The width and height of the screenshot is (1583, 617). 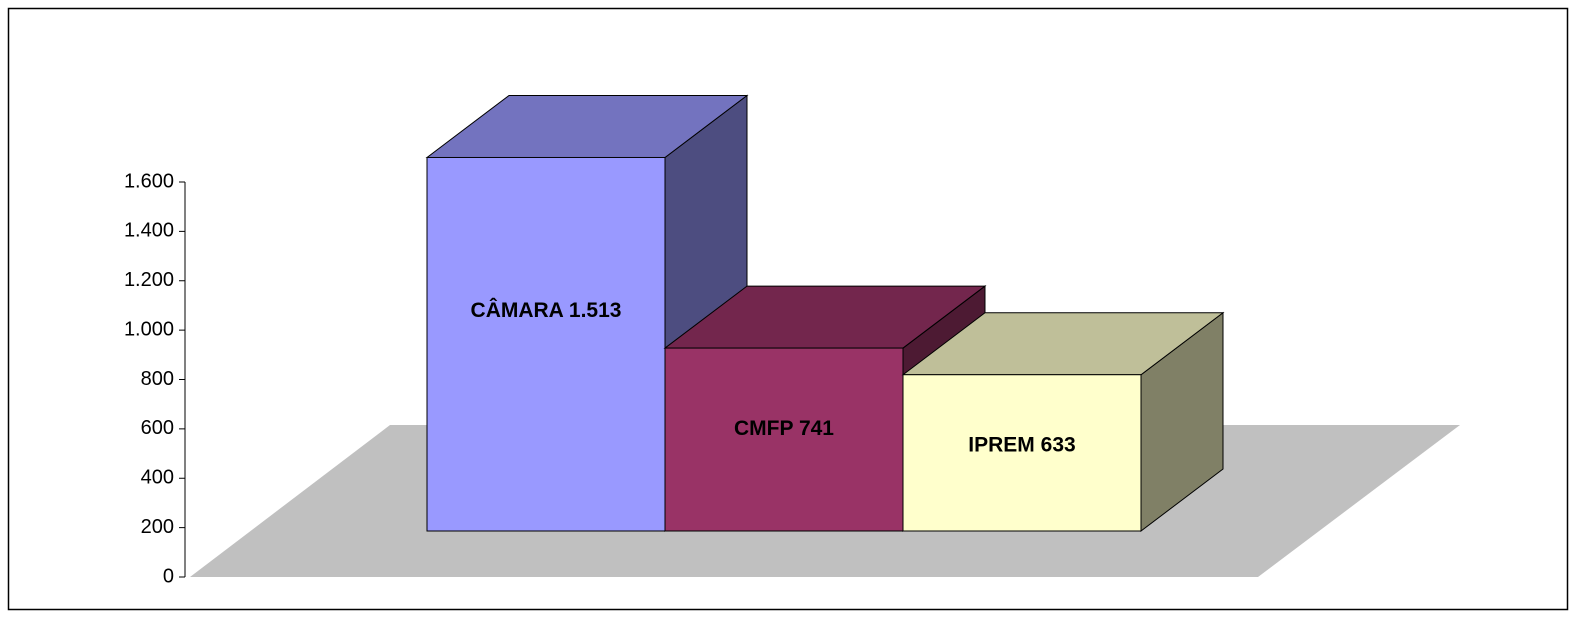 What do you see at coordinates (149, 231) in the screenshot?
I see `y-tick-label: 1.400` at bounding box center [149, 231].